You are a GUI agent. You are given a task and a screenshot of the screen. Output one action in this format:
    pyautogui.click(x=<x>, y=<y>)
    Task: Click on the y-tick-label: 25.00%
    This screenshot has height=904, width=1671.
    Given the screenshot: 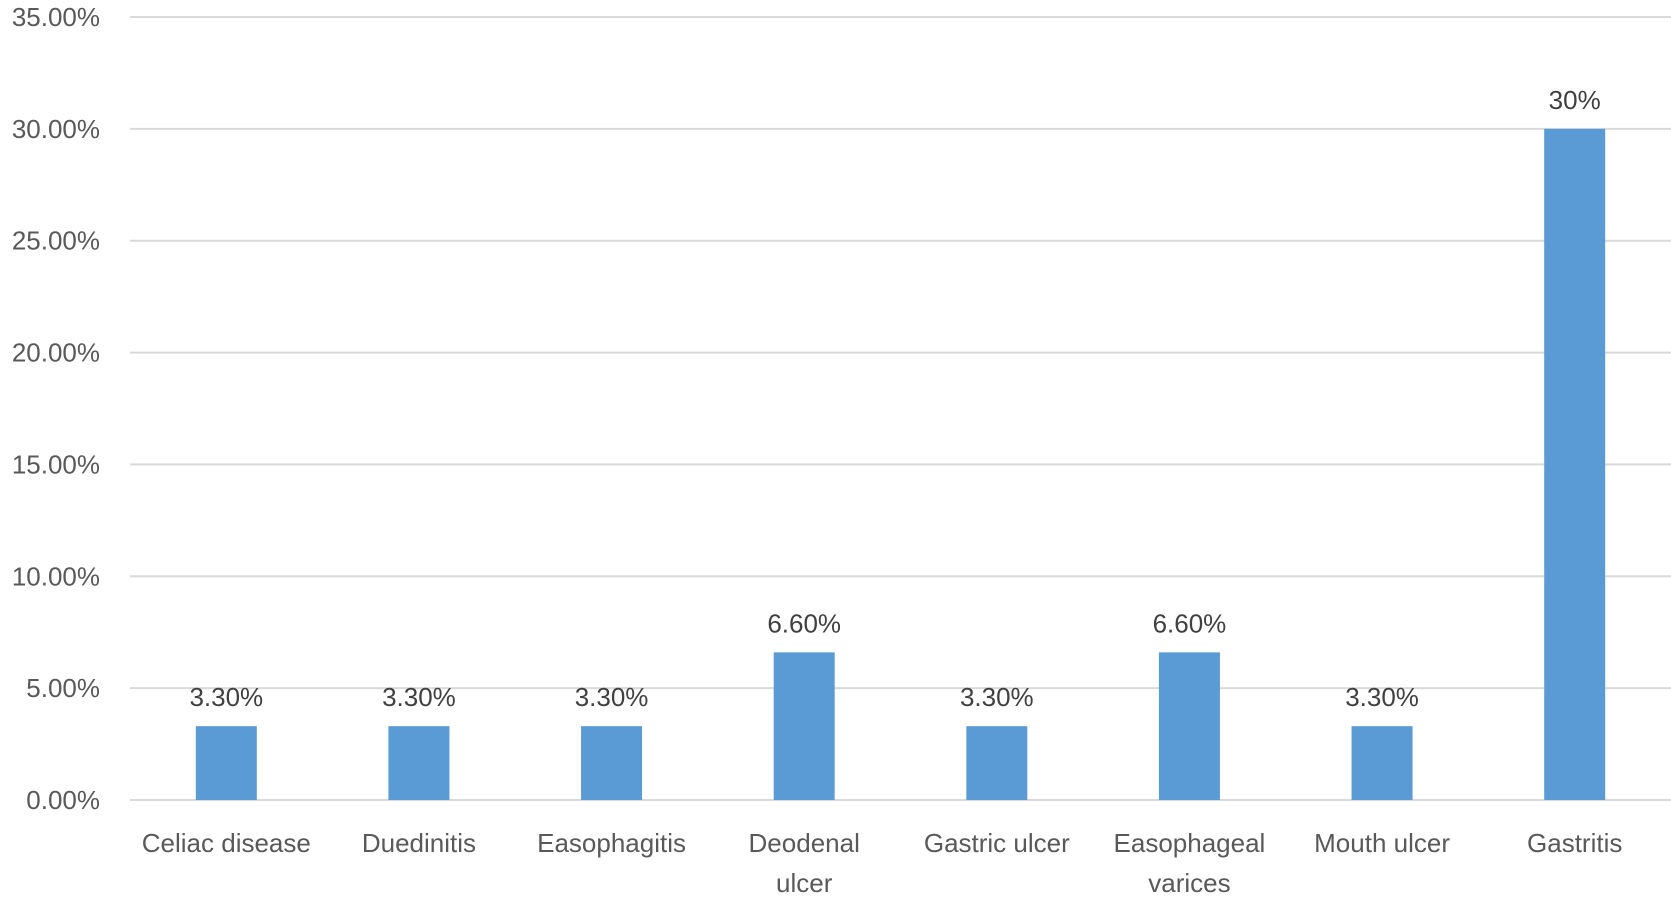 What is the action you would take?
    pyautogui.click(x=56, y=241)
    